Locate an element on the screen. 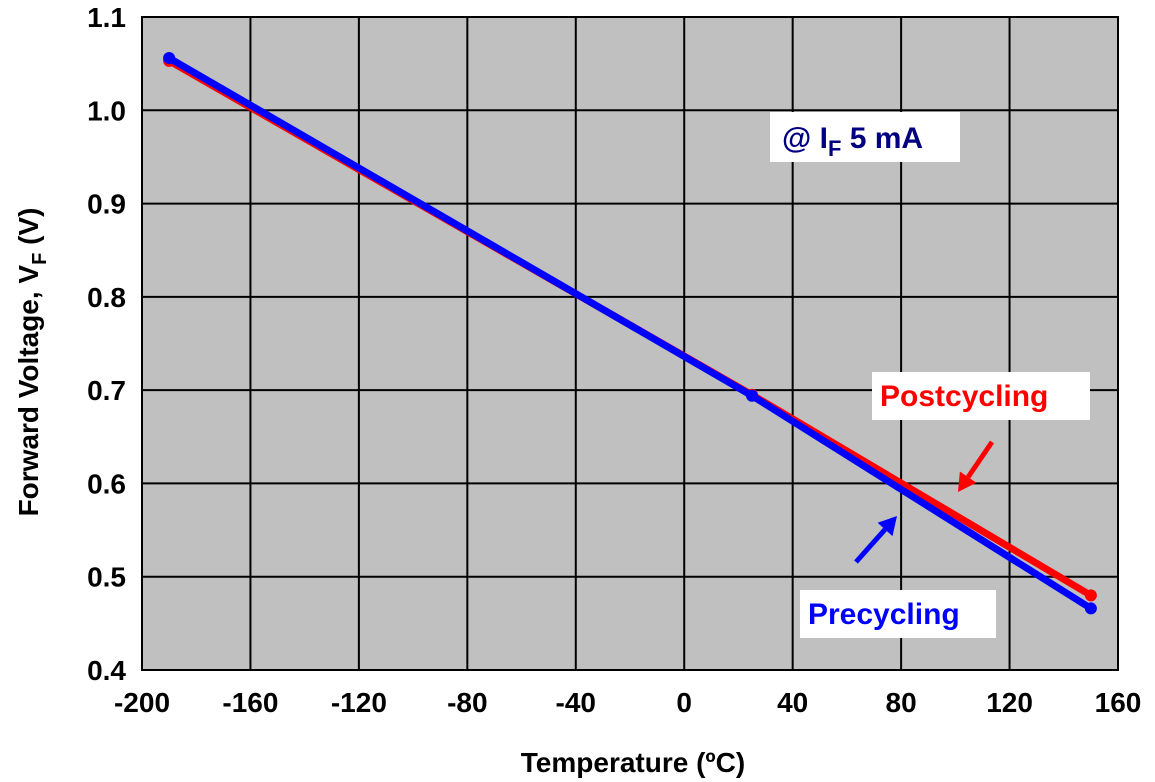 Image resolution: width=1155 pixels, height=782 pixels. postcycling-arrow is located at coordinates (976, 466).